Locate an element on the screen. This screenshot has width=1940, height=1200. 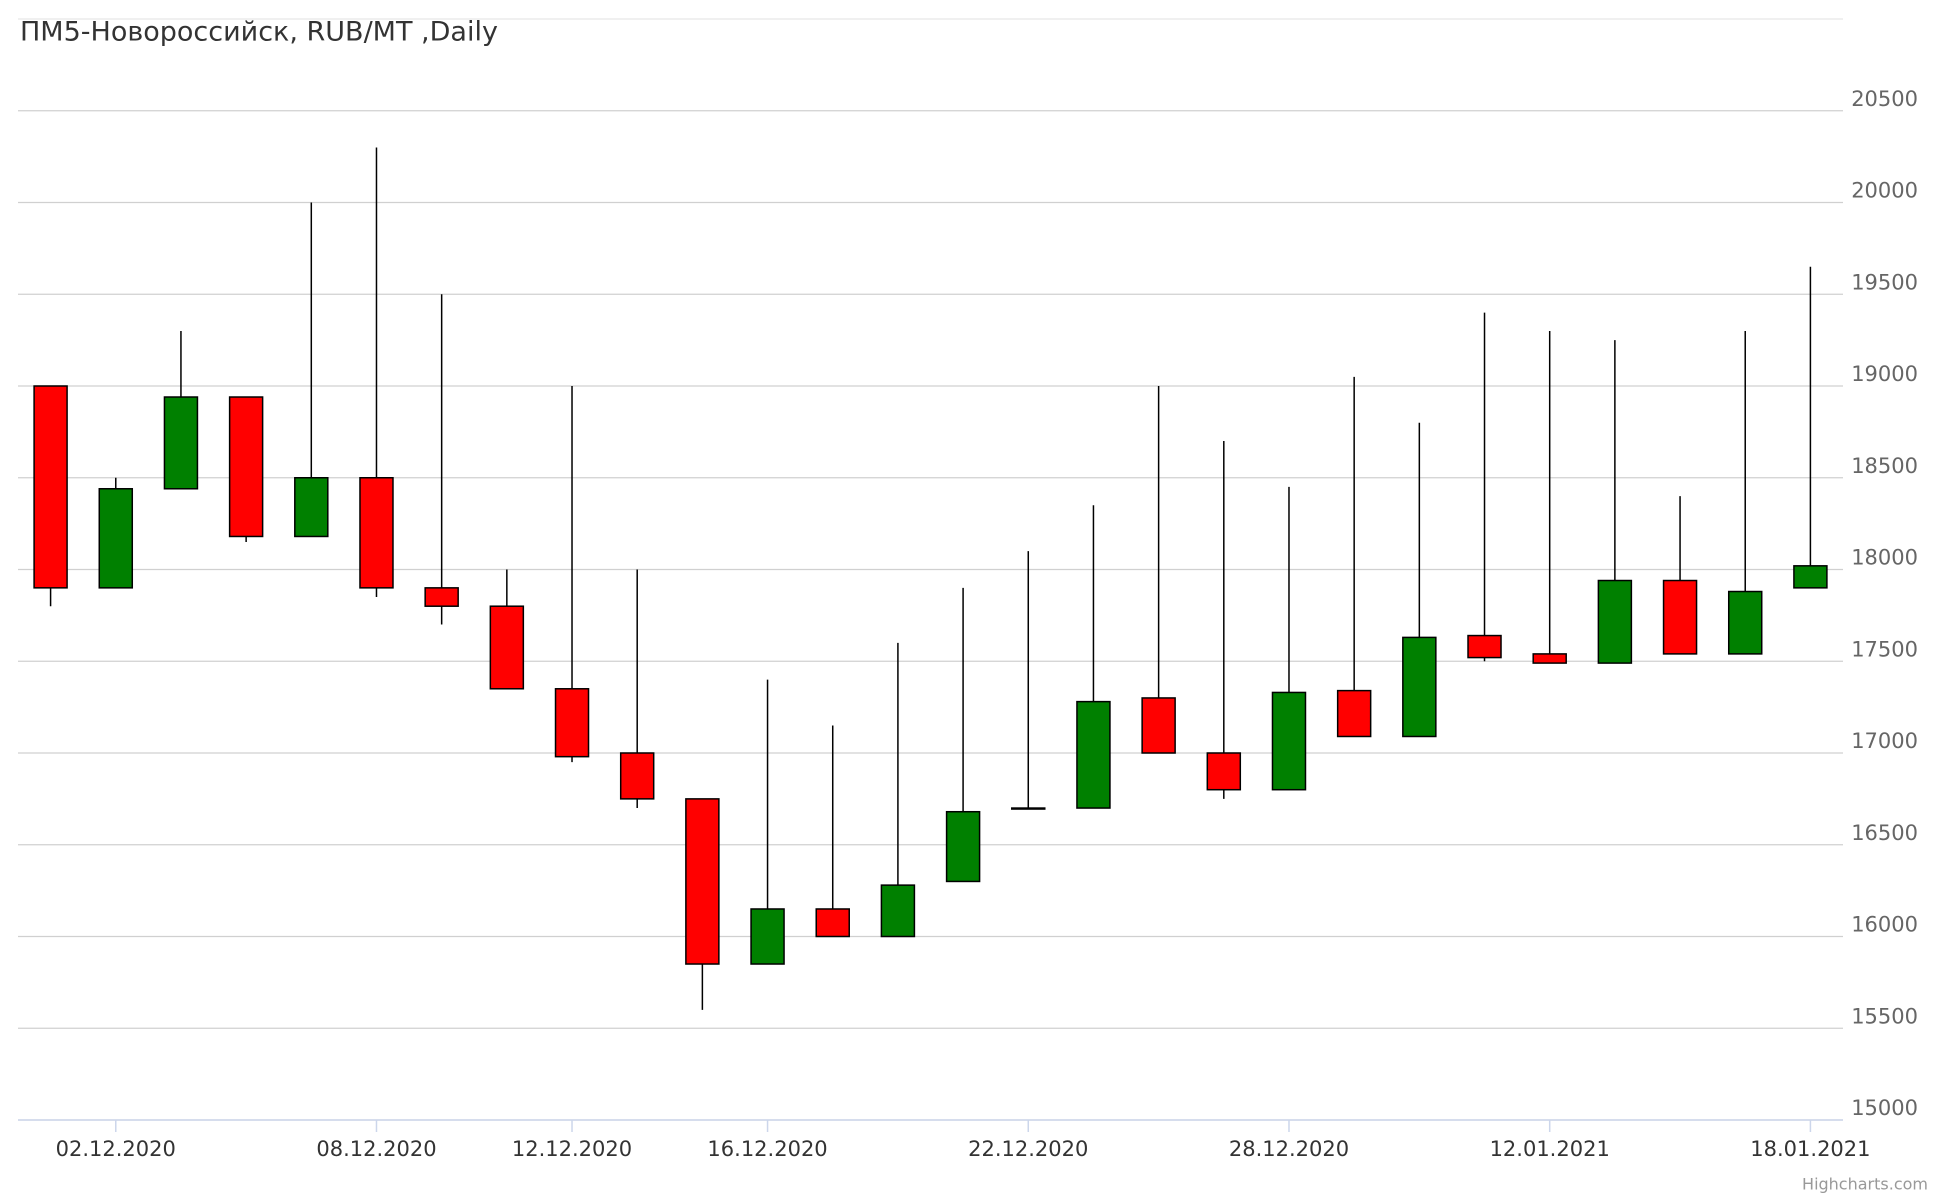
y-tick-label: 17500 is located at coordinates (1884, 649).